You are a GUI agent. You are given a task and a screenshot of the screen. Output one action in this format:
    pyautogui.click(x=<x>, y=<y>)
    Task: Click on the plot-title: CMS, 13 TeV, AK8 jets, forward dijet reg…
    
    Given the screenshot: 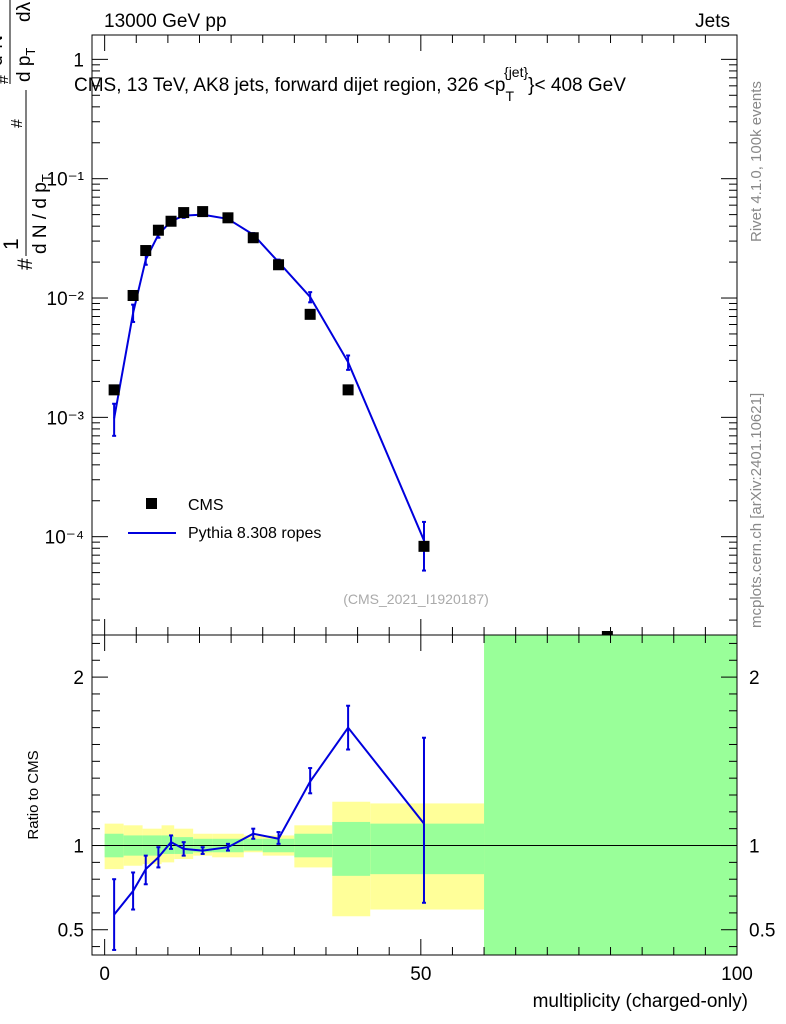 What is the action you would take?
    pyautogui.click(x=350, y=84)
    